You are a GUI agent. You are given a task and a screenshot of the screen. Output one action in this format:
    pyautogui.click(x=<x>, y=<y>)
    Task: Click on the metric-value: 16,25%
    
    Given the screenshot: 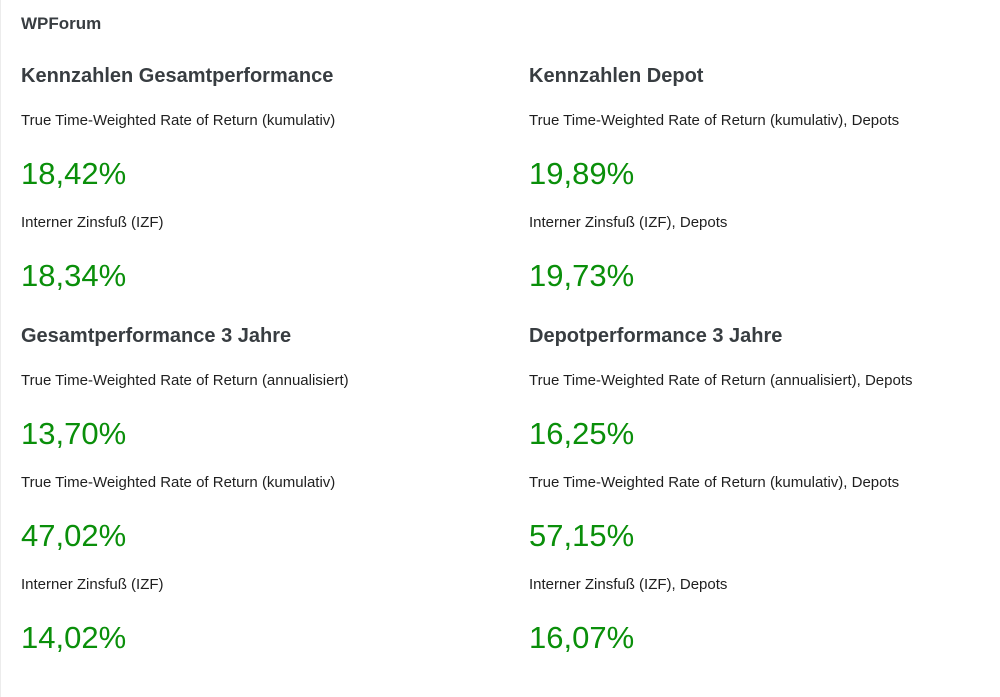 What is the action you would take?
    pyautogui.click(x=582, y=433)
    